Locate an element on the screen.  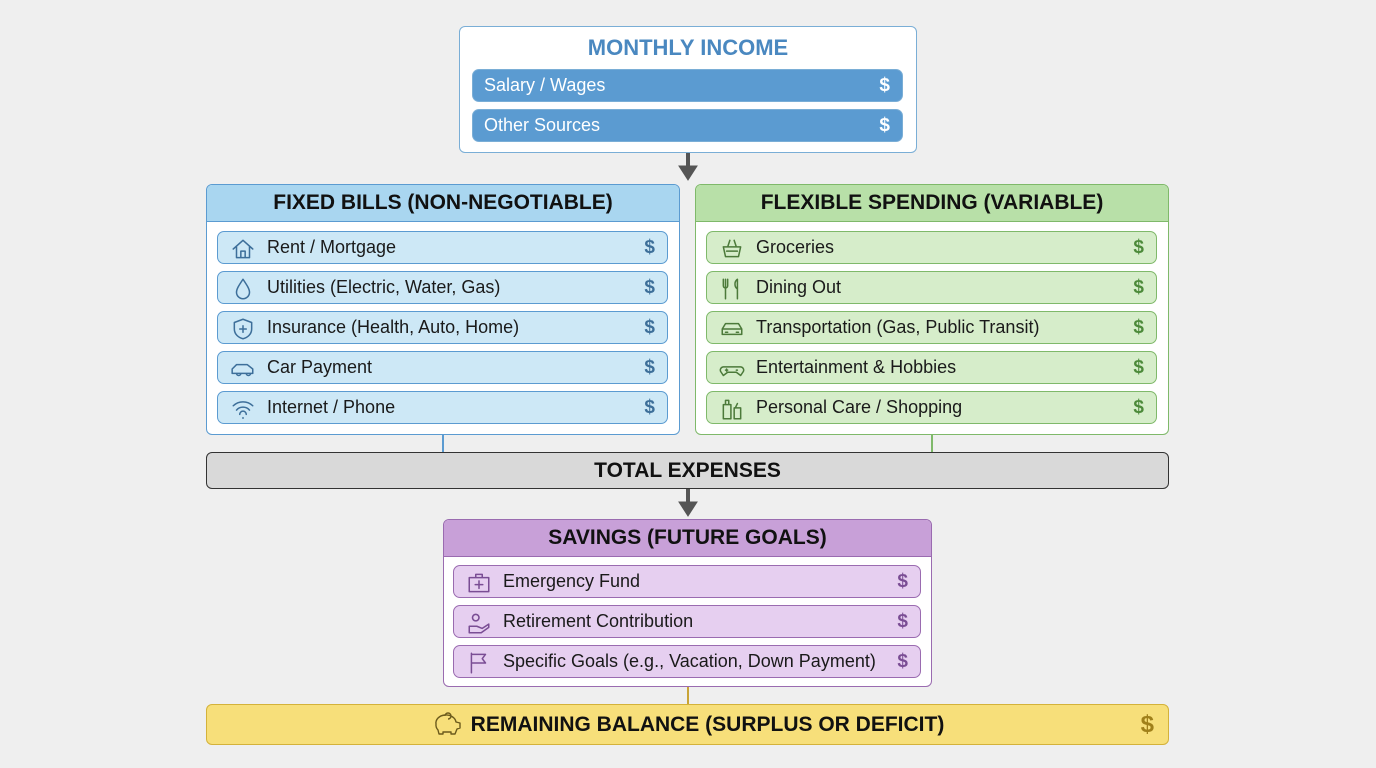
line-item: Internet / Phone $ is located at coordinates (442, 407).